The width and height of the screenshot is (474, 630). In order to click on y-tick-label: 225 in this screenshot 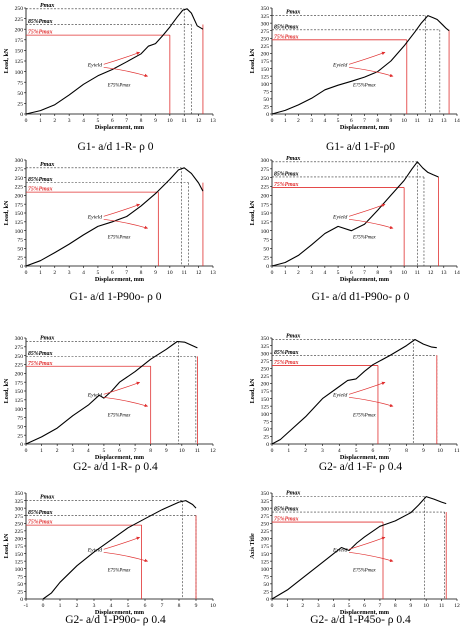, I will do `click(19, 366)`.